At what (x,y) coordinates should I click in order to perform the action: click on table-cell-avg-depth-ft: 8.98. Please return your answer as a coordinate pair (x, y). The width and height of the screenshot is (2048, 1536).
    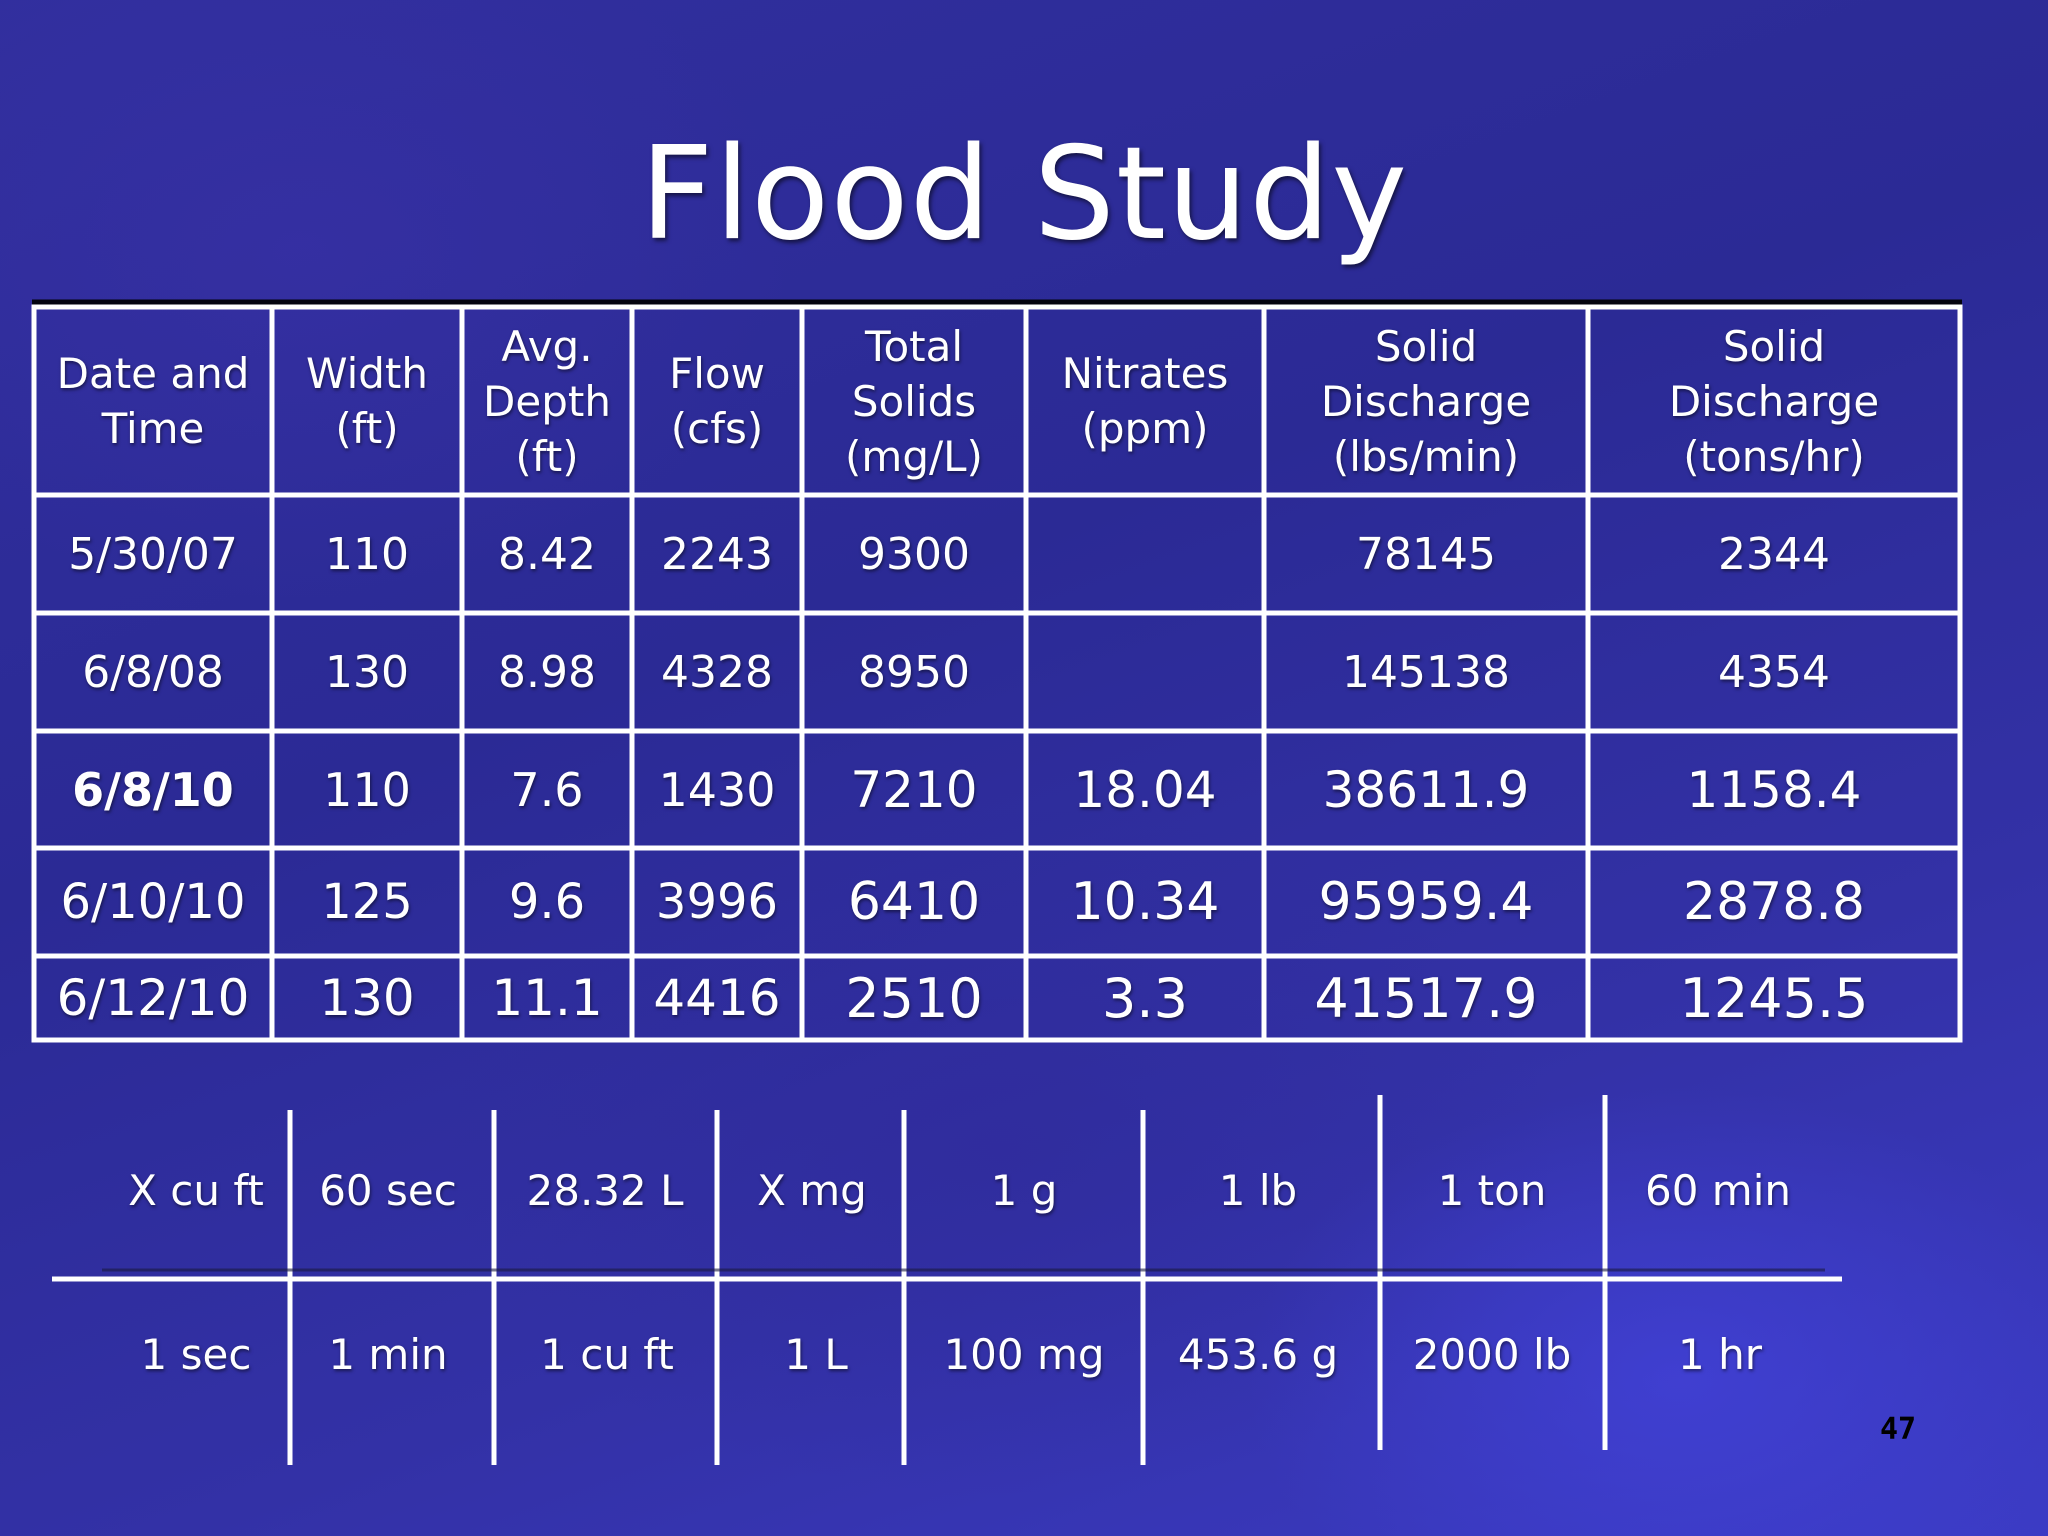
    Looking at the image, I should click on (547, 672).